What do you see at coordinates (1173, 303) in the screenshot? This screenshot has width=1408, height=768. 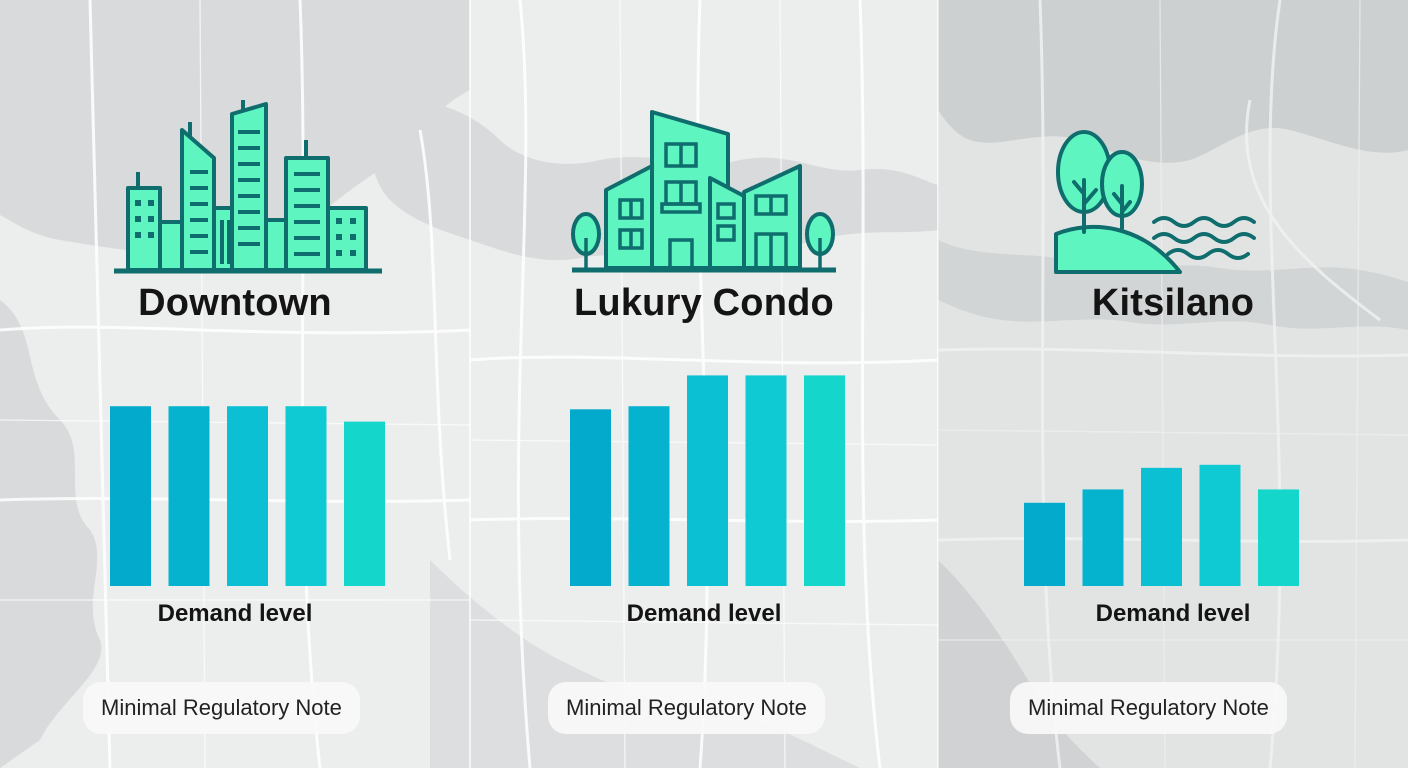 I see `panel-title: Kitsilano` at bounding box center [1173, 303].